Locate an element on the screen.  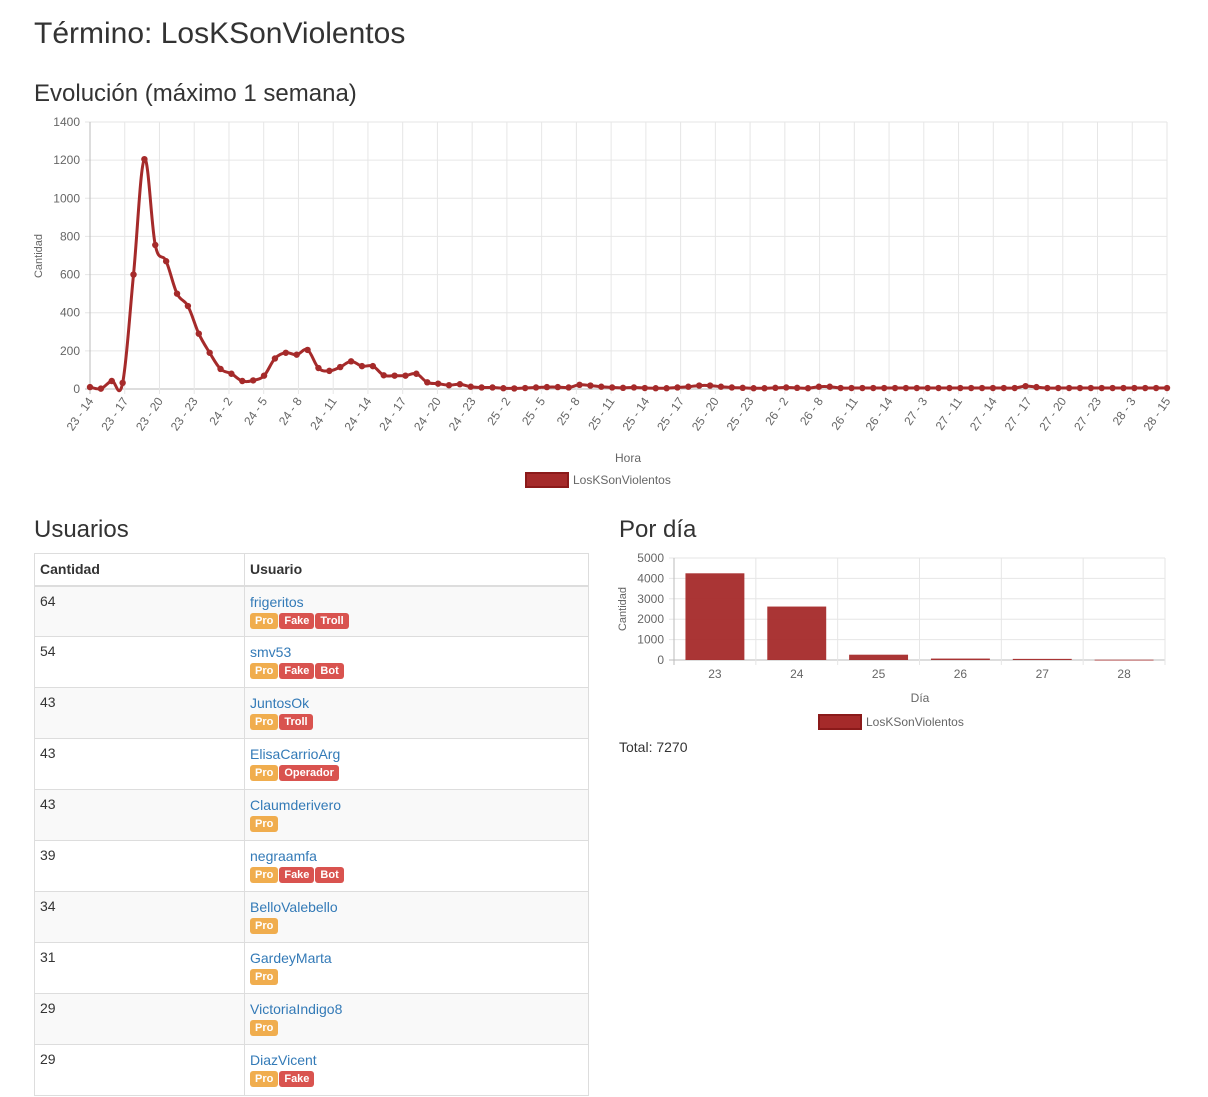
user-link: frigeritos is located at coordinates (277, 601).